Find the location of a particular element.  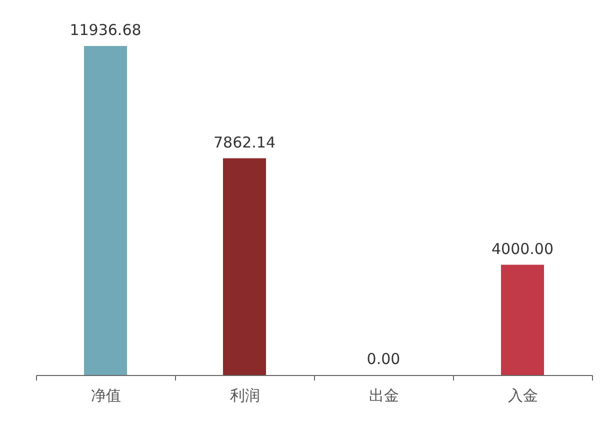

x-tick-label: 出金 is located at coordinates (384, 396).